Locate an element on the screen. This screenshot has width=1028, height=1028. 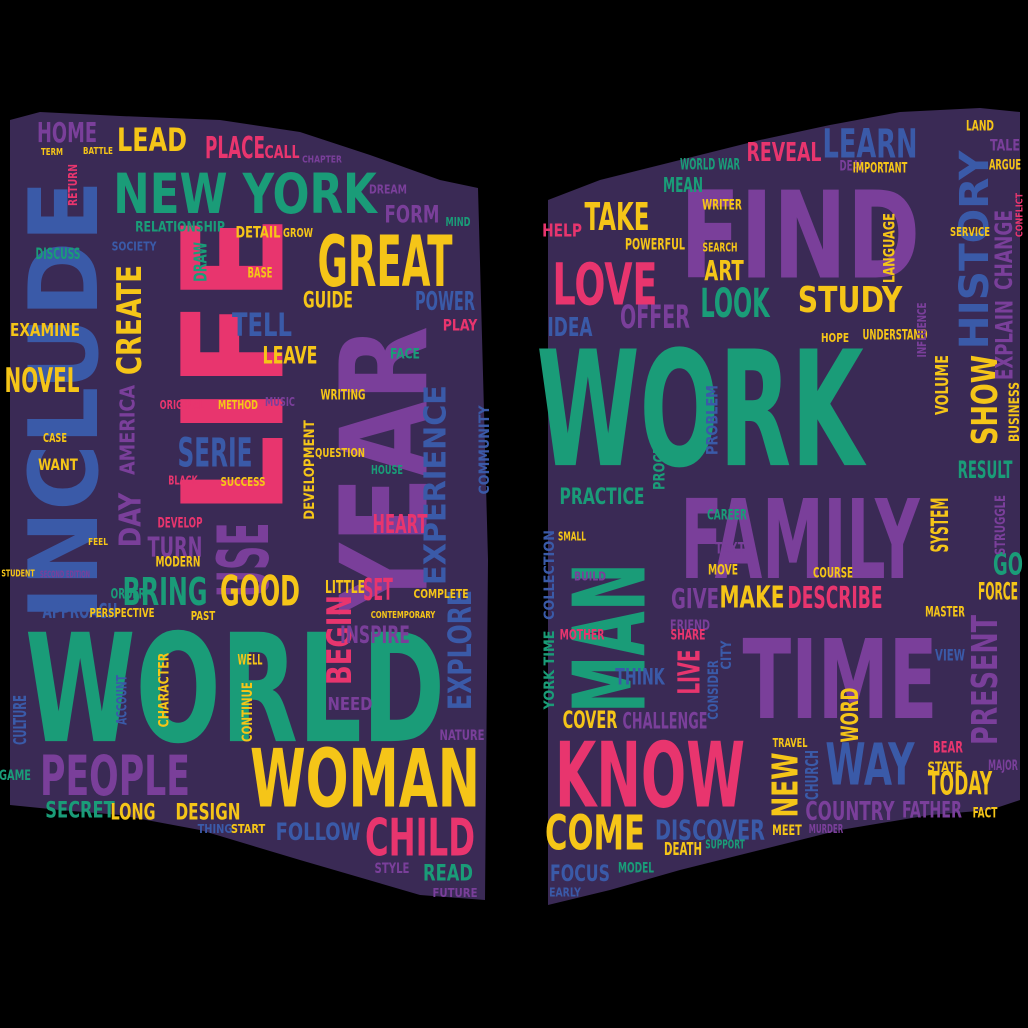
right-word-meet: MEET is located at coordinates (787, 830).